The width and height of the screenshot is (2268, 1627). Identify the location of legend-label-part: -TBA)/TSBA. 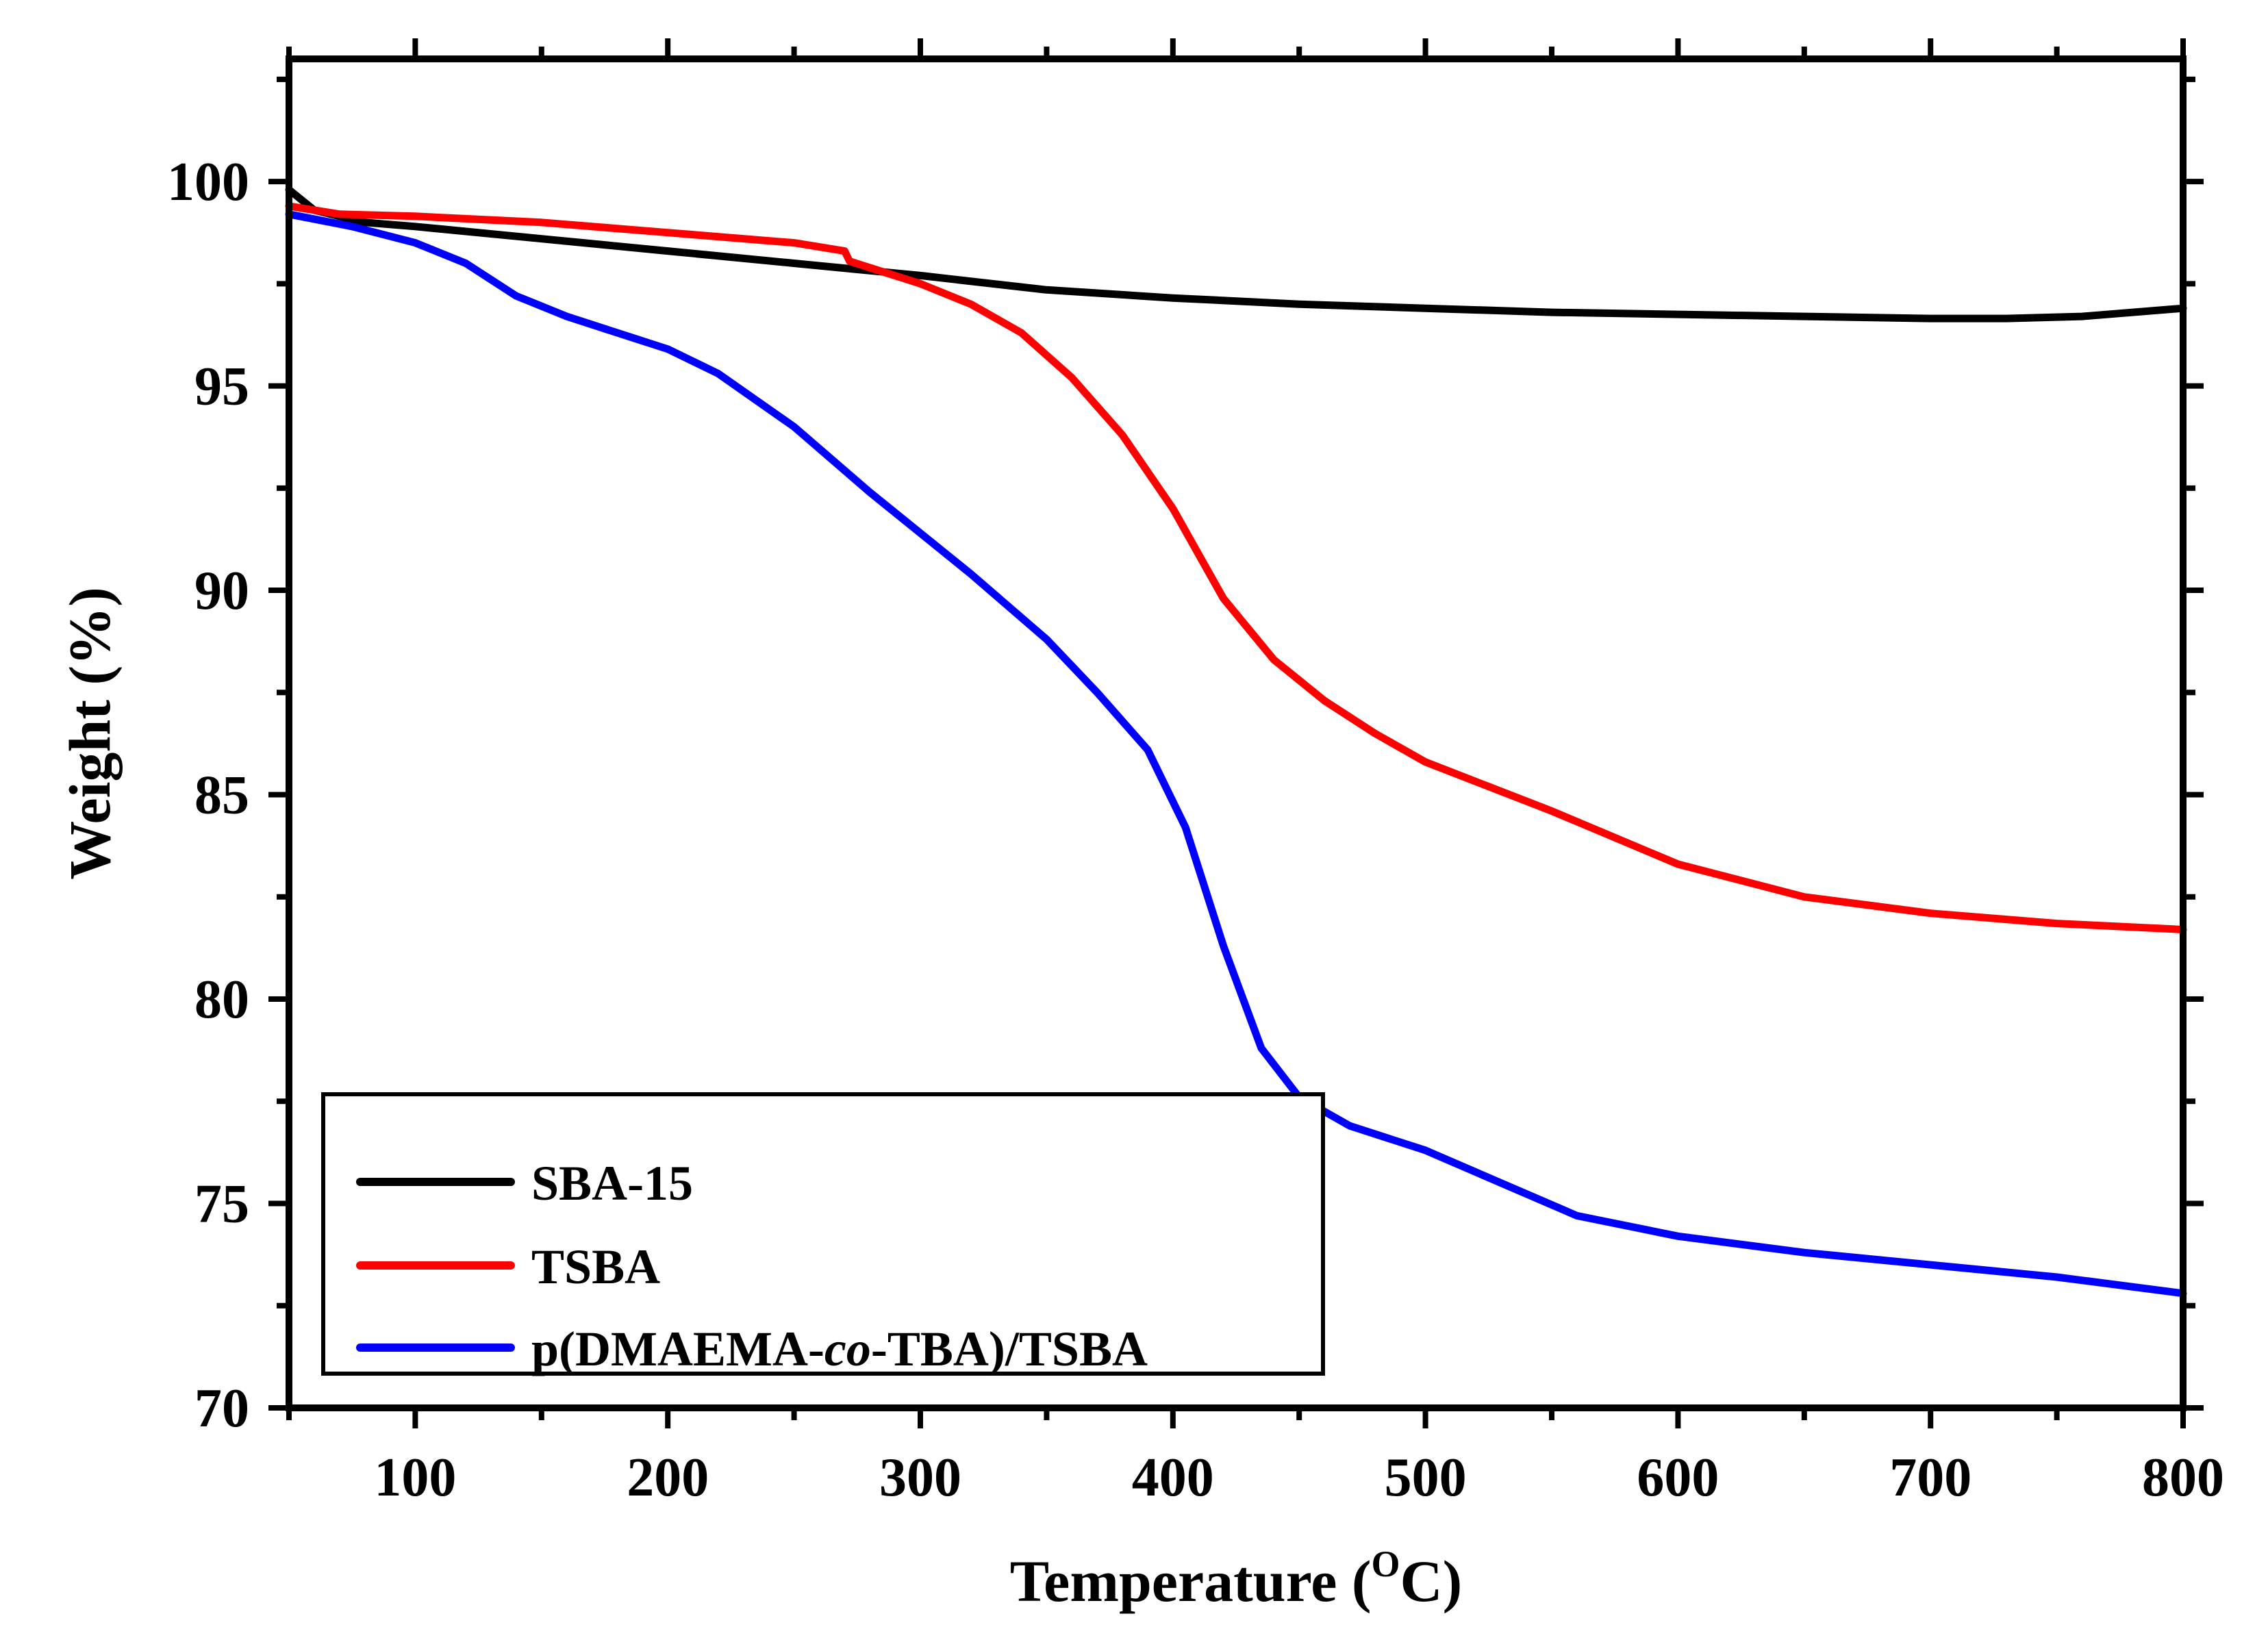
(1009, 1349).